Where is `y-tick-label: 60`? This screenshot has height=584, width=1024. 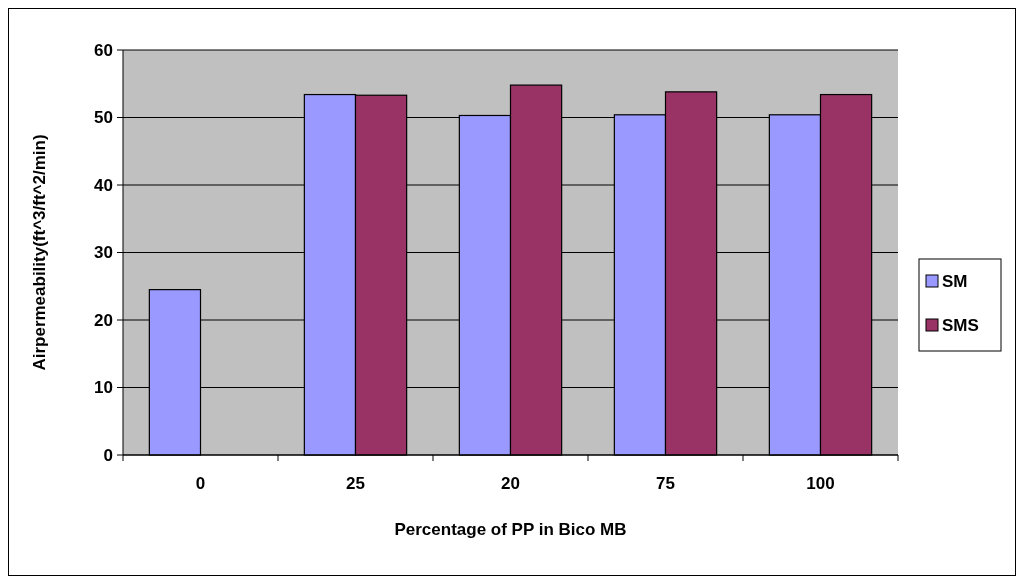 y-tick-label: 60 is located at coordinates (103, 50).